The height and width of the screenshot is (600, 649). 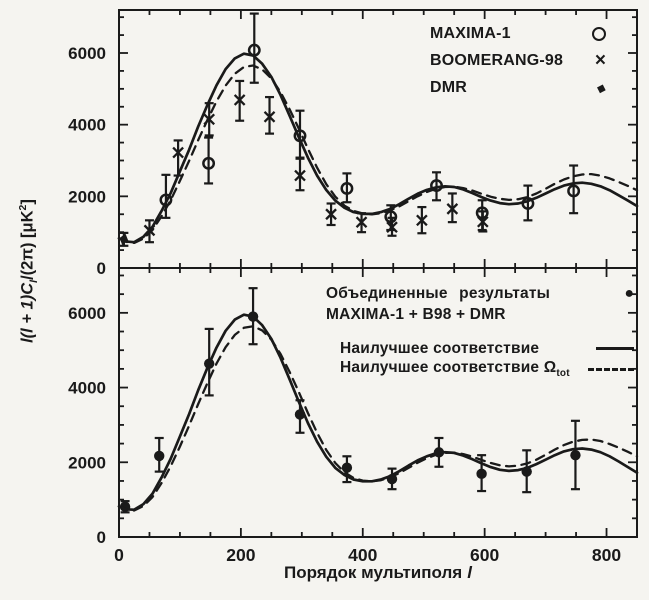 What do you see at coordinates (469, 572) in the screenshot?
I see `x-axis-variable: l` at bounding box center [469, 572].